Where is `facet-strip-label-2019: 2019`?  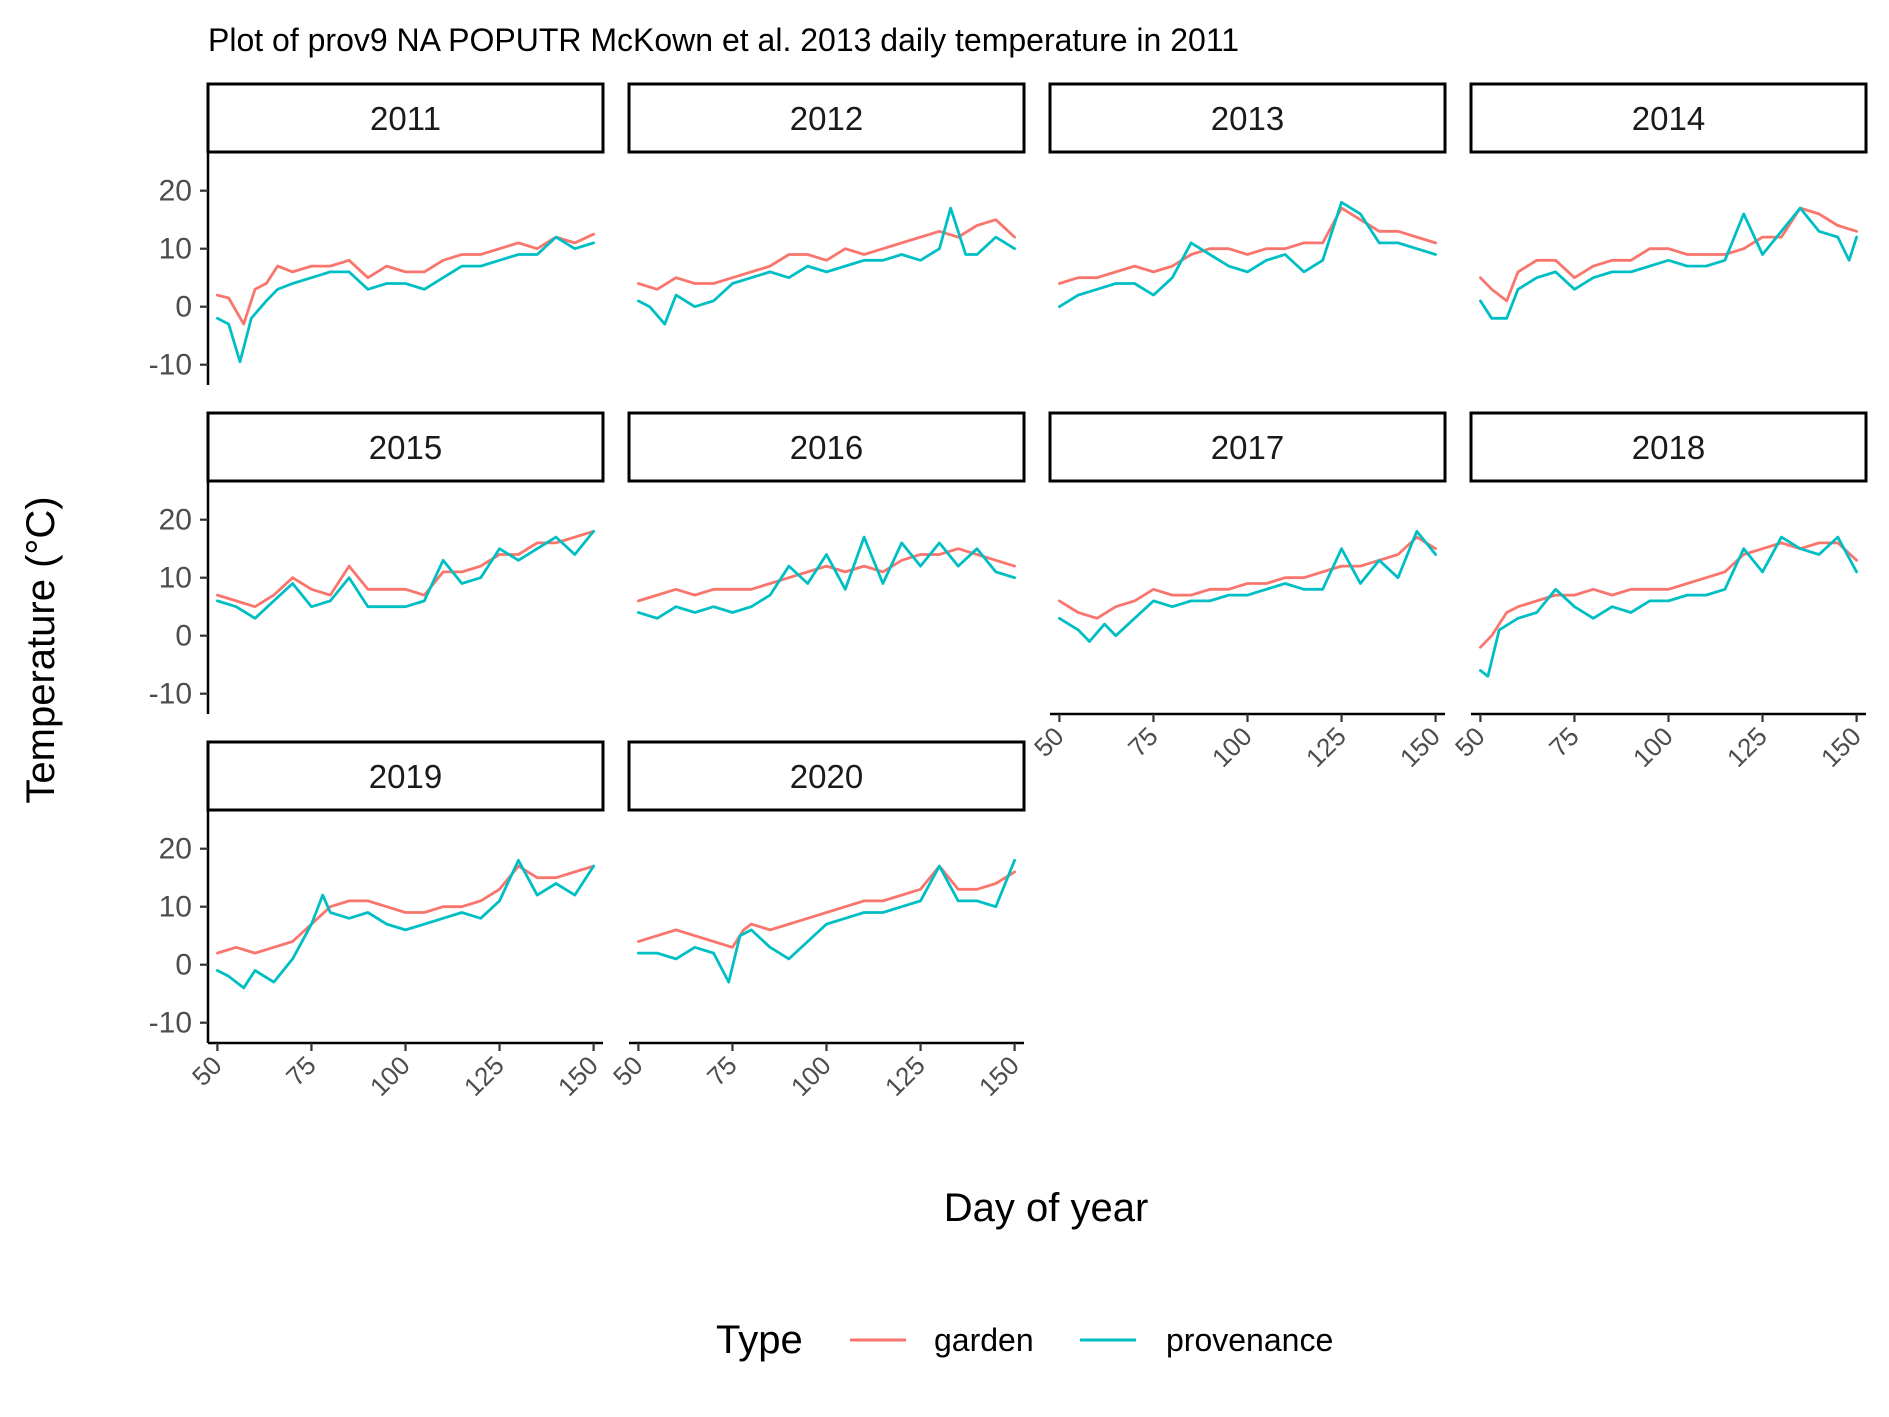
facet-strip-label-2019: 2019 is located at coordinates (405, 776).